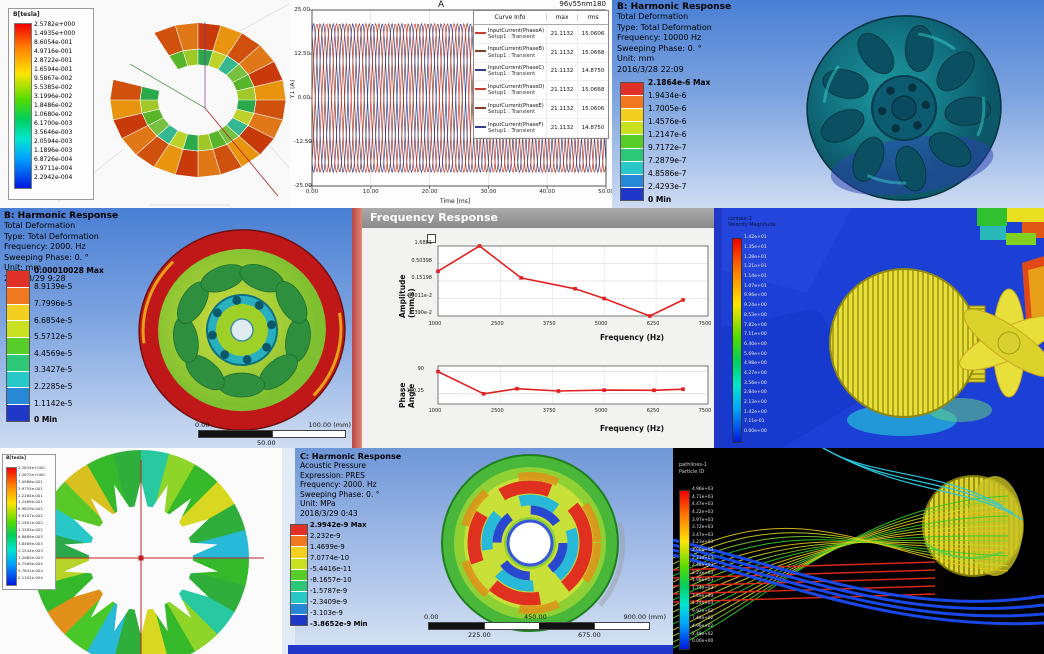 This screenshot has height=654, width=1044. Describe the element at coordinates (30, 578) in the screenshot. I see `legend-value: 2.1192e-004` at that location.